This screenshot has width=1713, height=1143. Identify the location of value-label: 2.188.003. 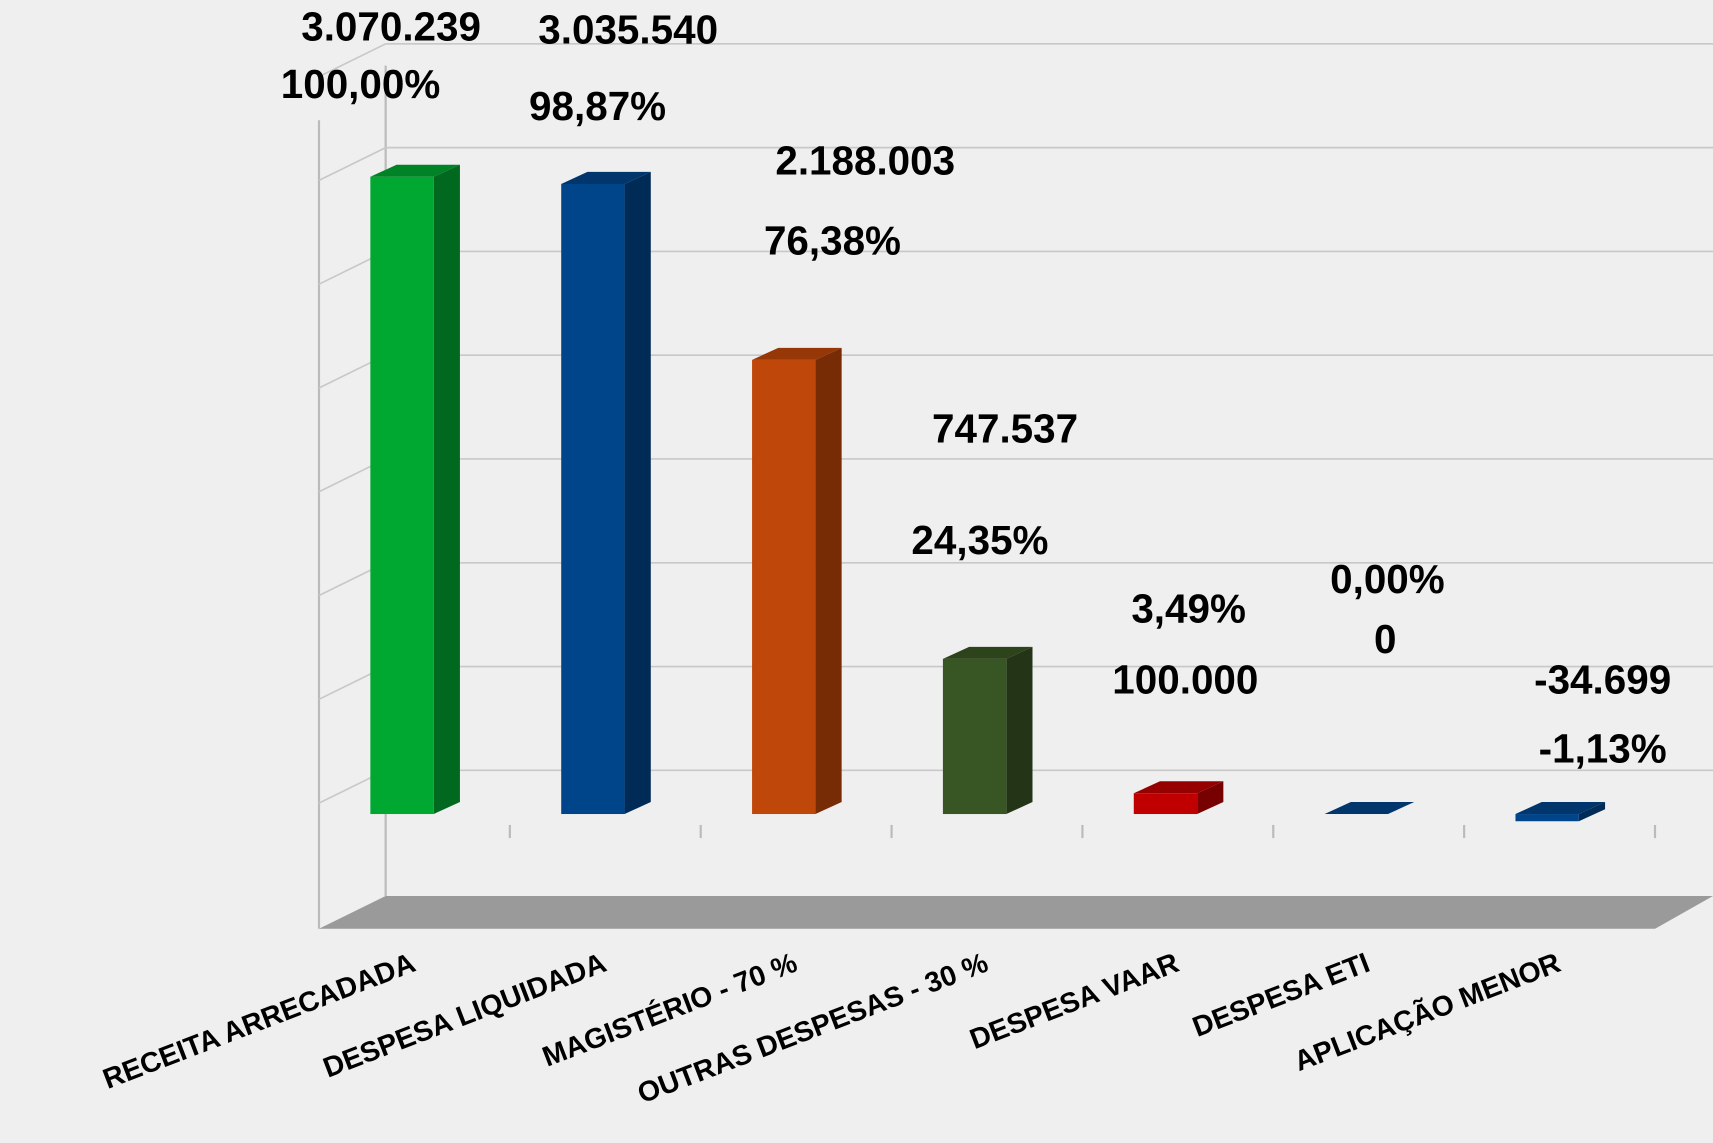
(865, 161).